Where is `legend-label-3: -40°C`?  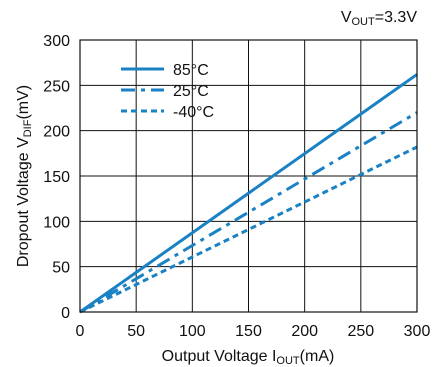 legend-label-3: -40°C is located at coordinates (193, 112).